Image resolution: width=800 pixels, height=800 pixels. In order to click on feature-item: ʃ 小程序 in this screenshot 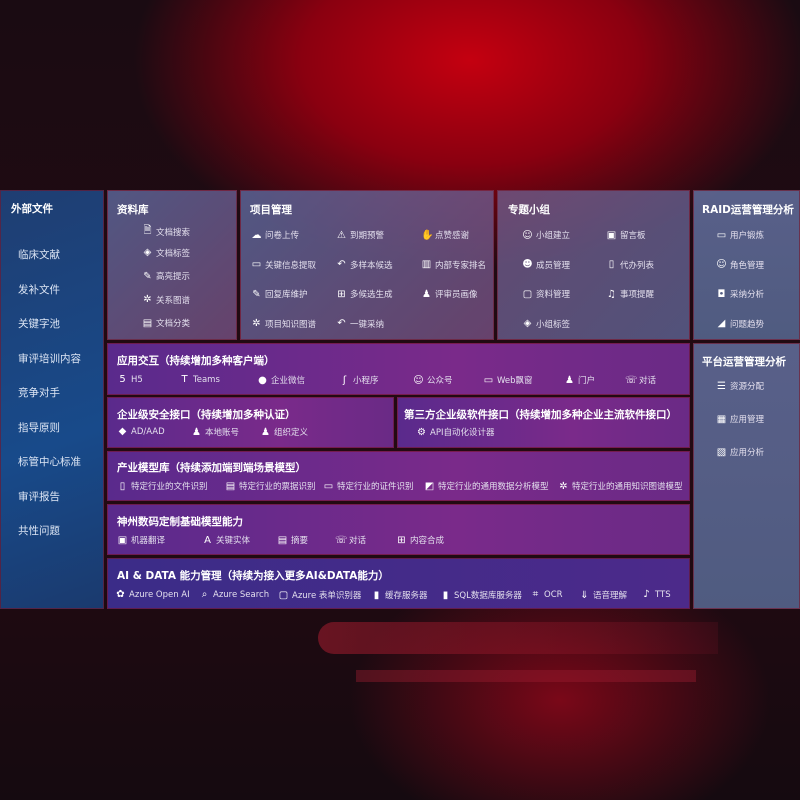, I will do `click(359, 380)`.